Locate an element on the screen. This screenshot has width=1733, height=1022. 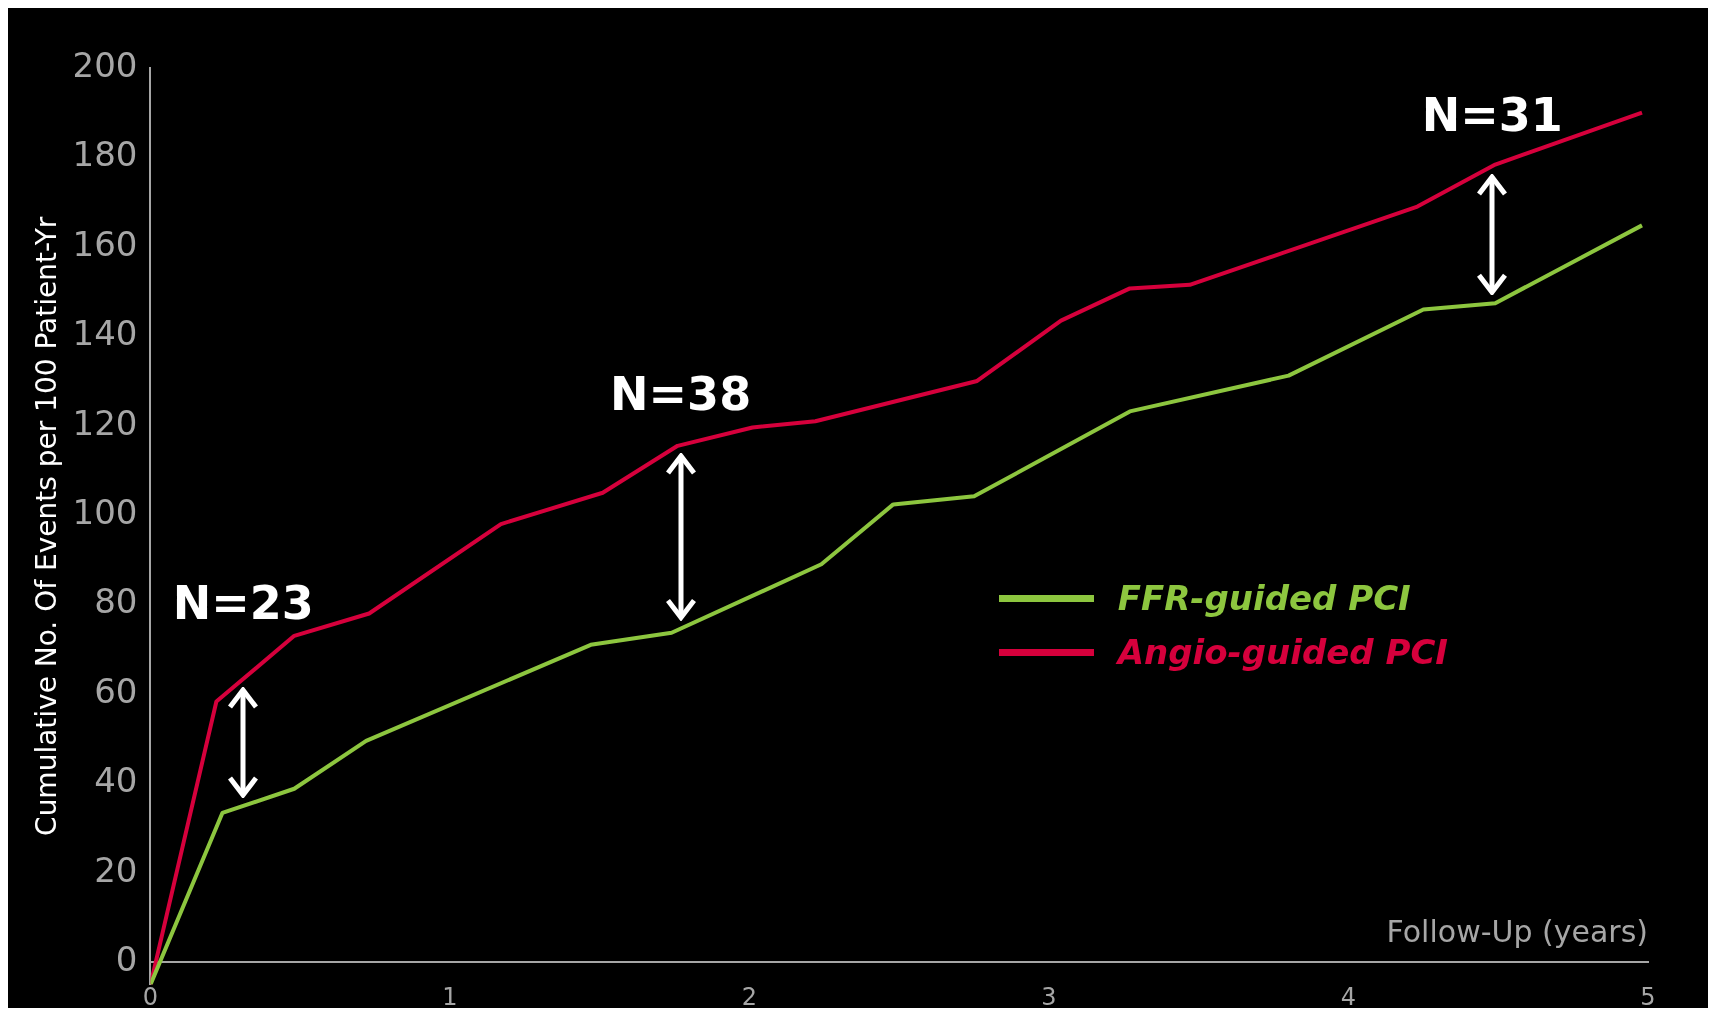
x-tick-label: 1 is located at coordinates (450, 996).